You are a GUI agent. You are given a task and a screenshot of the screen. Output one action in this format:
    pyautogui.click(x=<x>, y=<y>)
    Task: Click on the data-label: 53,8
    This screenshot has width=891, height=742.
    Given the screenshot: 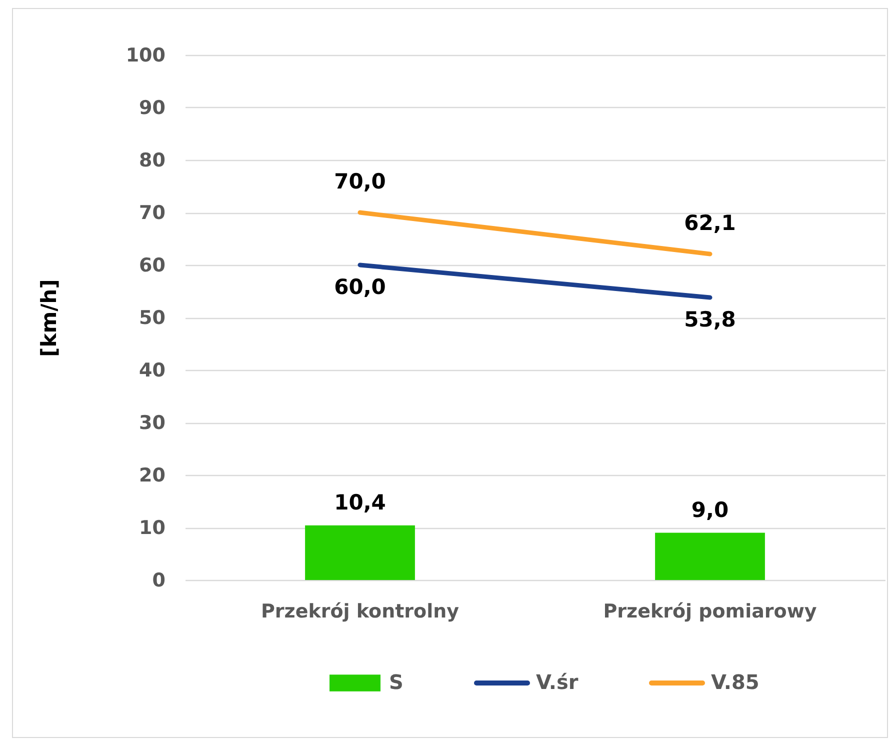 What is the action you would take?
    pyautogui.click(x=710, y=320)
    